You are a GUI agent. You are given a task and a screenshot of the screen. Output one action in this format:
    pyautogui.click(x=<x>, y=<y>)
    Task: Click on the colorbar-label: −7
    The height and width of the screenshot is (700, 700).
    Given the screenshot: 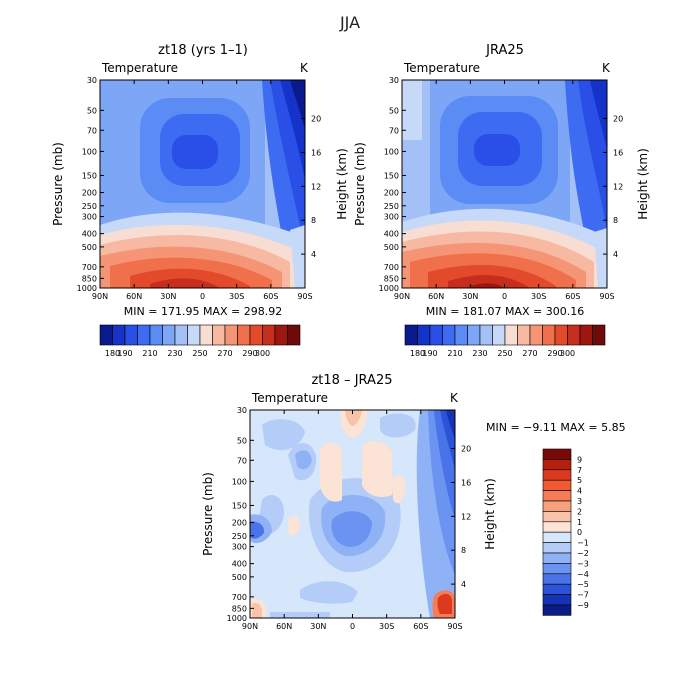 What is the action you would take?
    pyautogui.click(x=583, y=595)
    